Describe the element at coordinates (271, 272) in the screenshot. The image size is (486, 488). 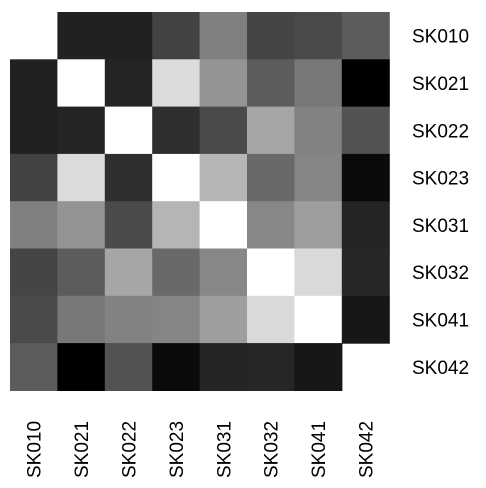
I see `heatmap-cell-SK032-SK032` at that location.